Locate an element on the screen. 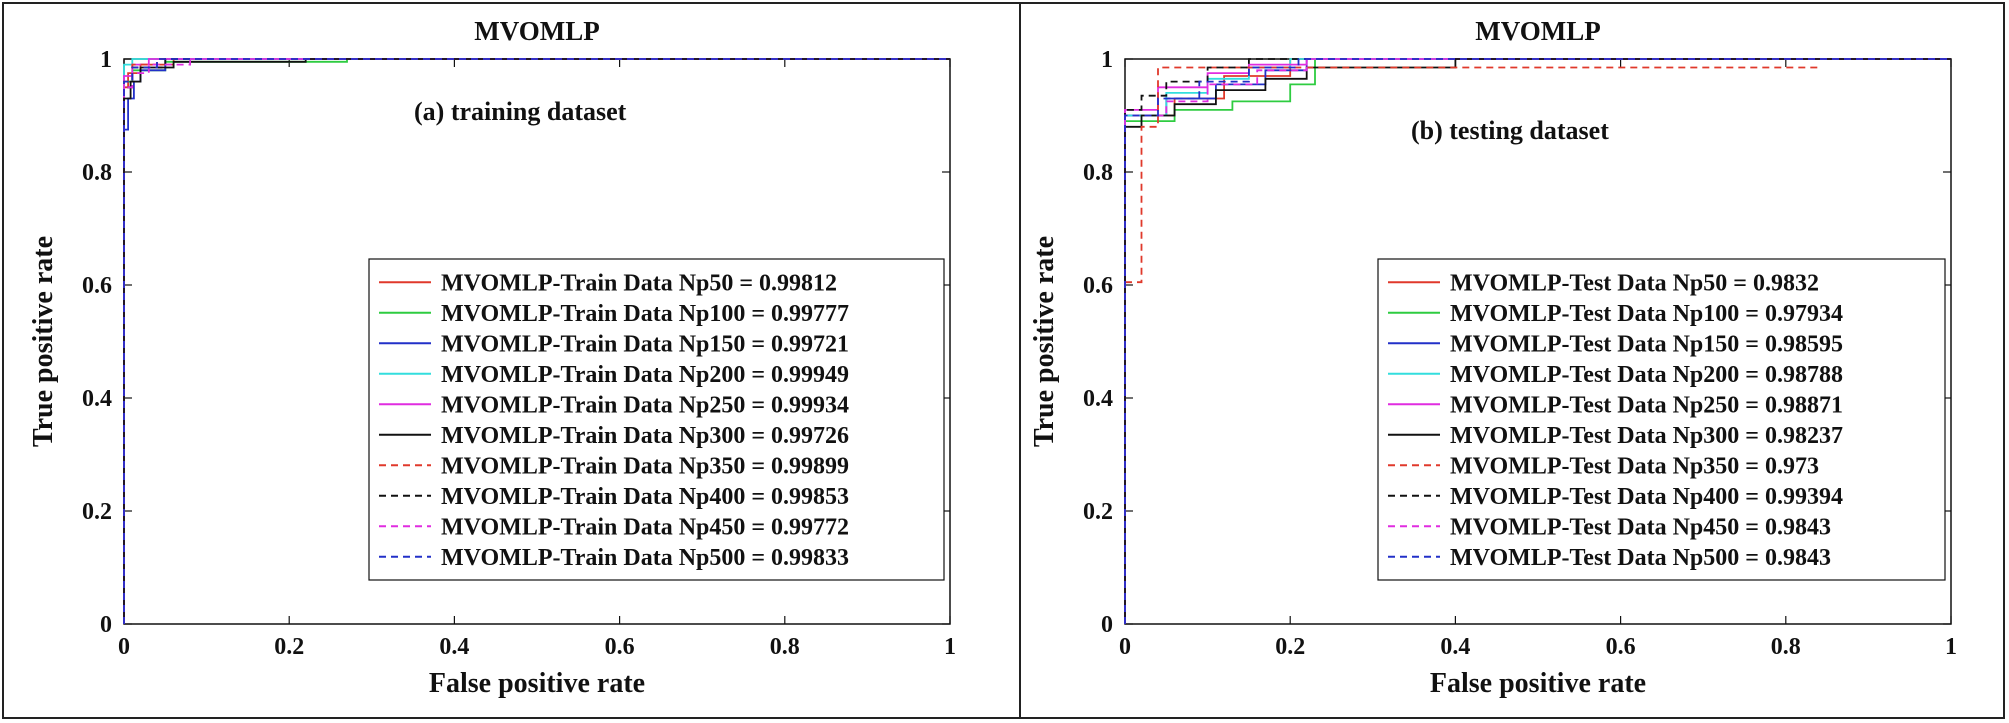 This screenshot has width=2009, height=723. legend-entry: MVOMLP-Train Data Np300 = 0.99726 is located at coordinates (645, 436).